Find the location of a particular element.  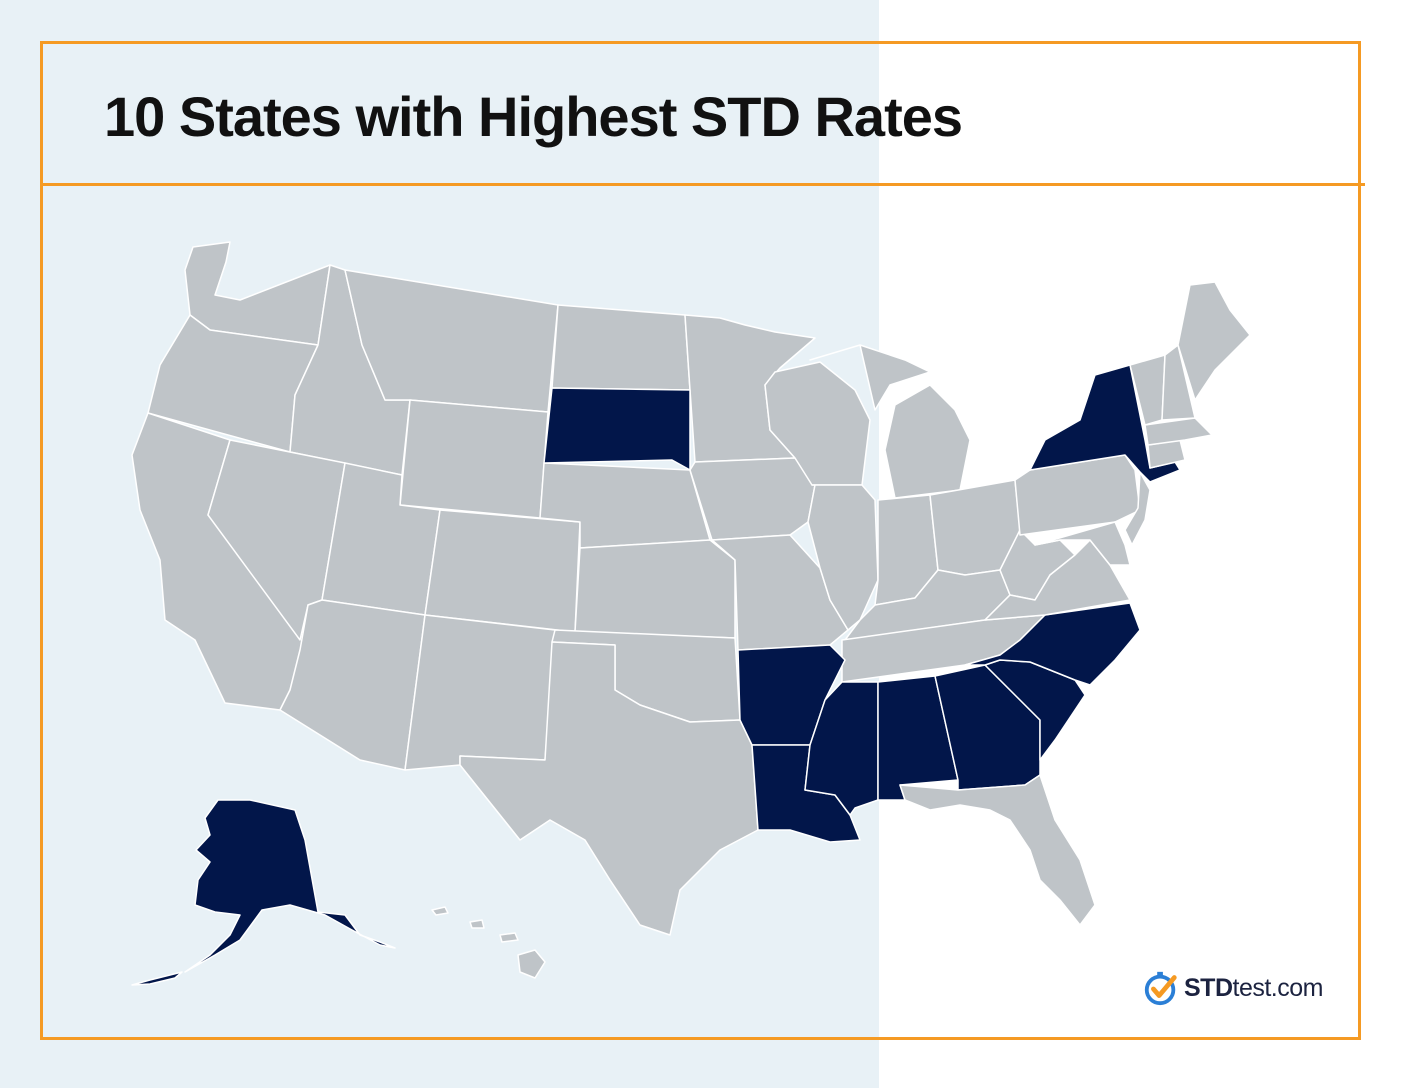

alaska-aleutian-islands is located at coordinates (157, 978).